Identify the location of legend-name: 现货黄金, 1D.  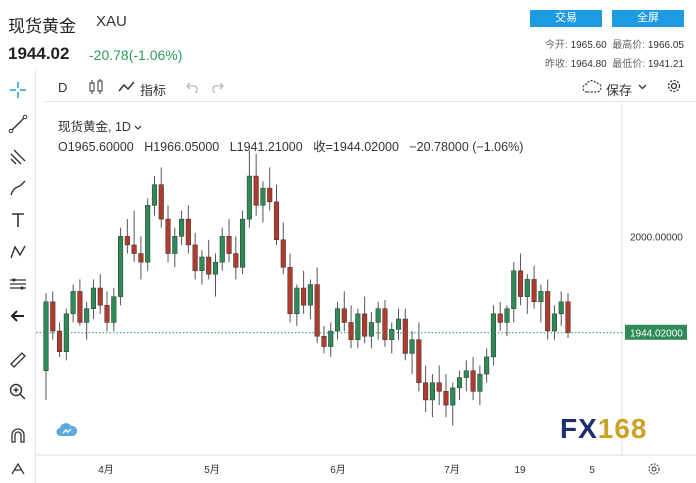
(94, 127).